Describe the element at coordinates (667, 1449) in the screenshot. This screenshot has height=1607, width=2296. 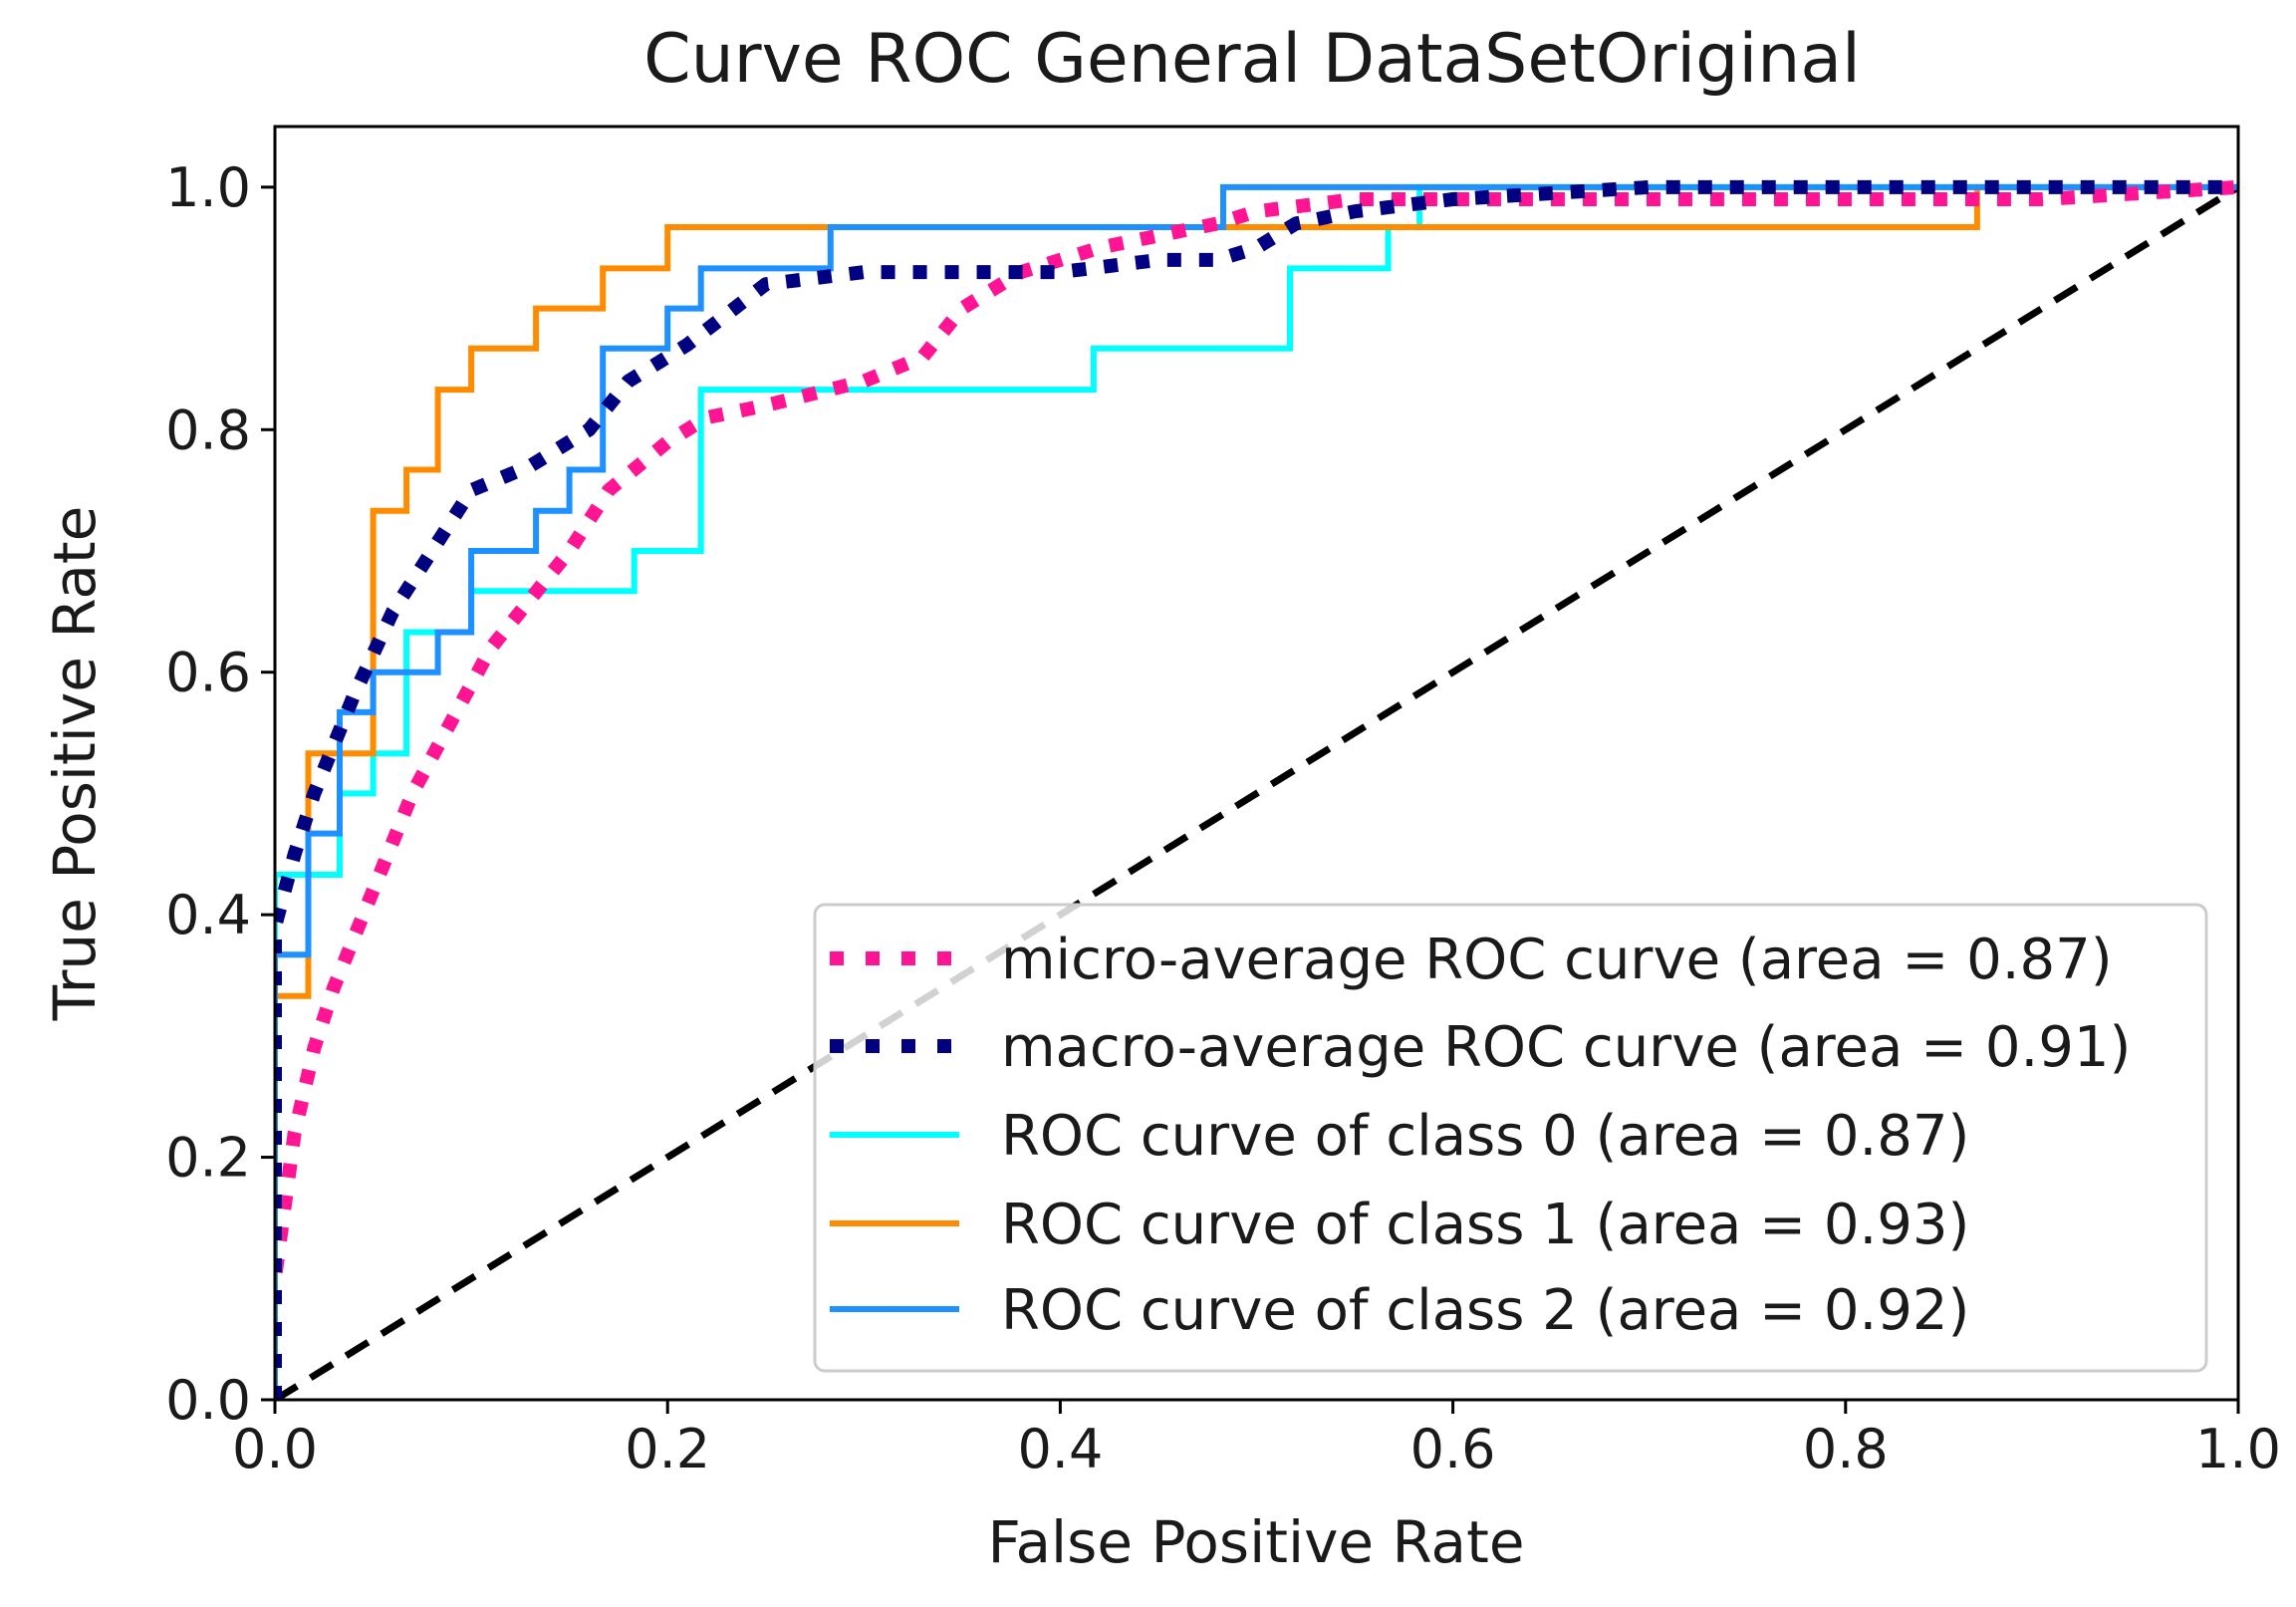
I see `x-tick-label: 0.2` at that location.